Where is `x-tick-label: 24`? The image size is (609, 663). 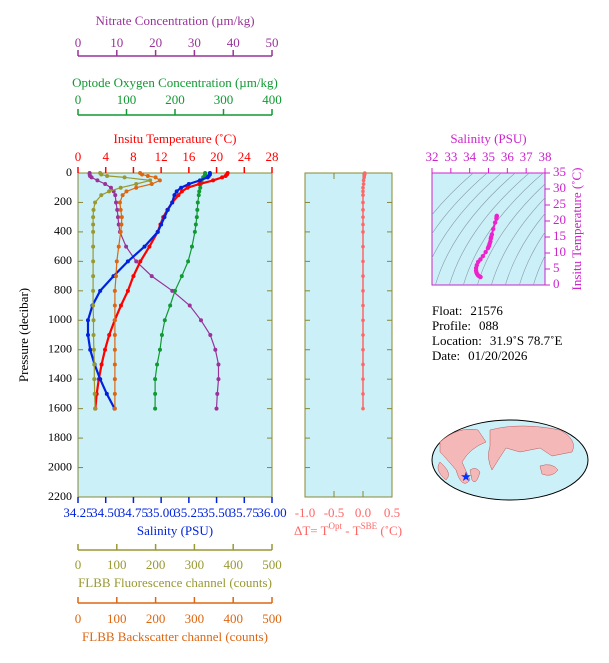 x-tick-label: 24 is located at coordinates (245, 156).